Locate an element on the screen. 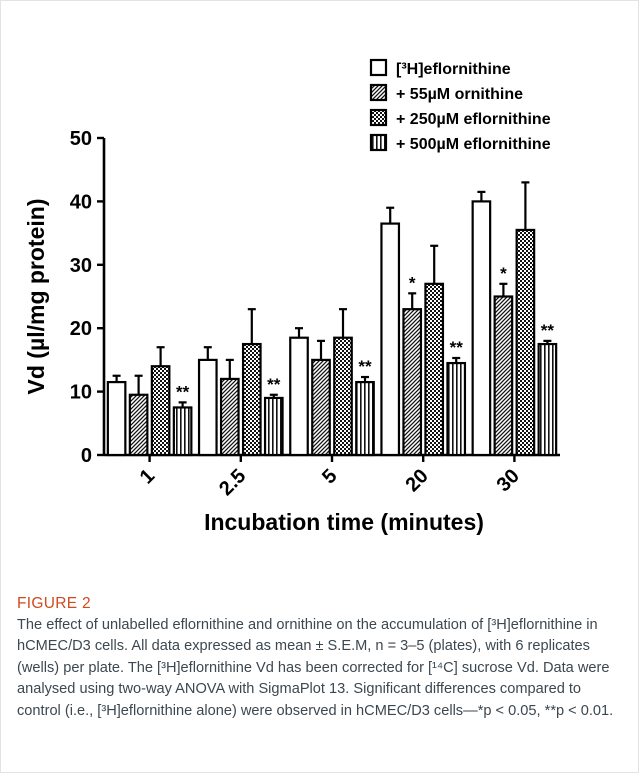  y-tick-label: 10 is located at coordinates (81, 393).